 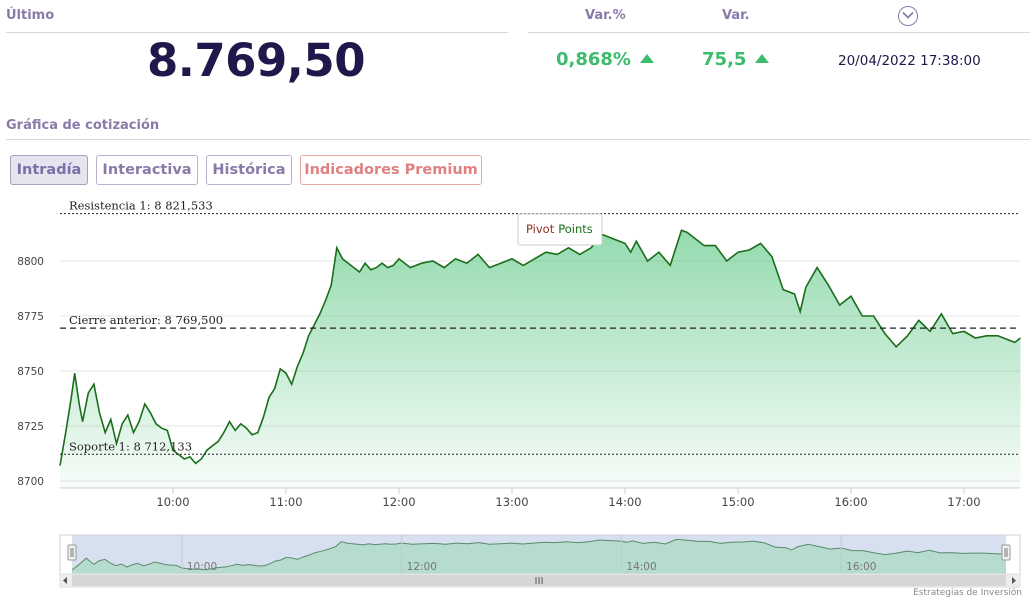 What do you see at coordinates (202, 567) in the screenshot?
I see `navigator-tick-label: 10:00` at bounding box center [202, 567].